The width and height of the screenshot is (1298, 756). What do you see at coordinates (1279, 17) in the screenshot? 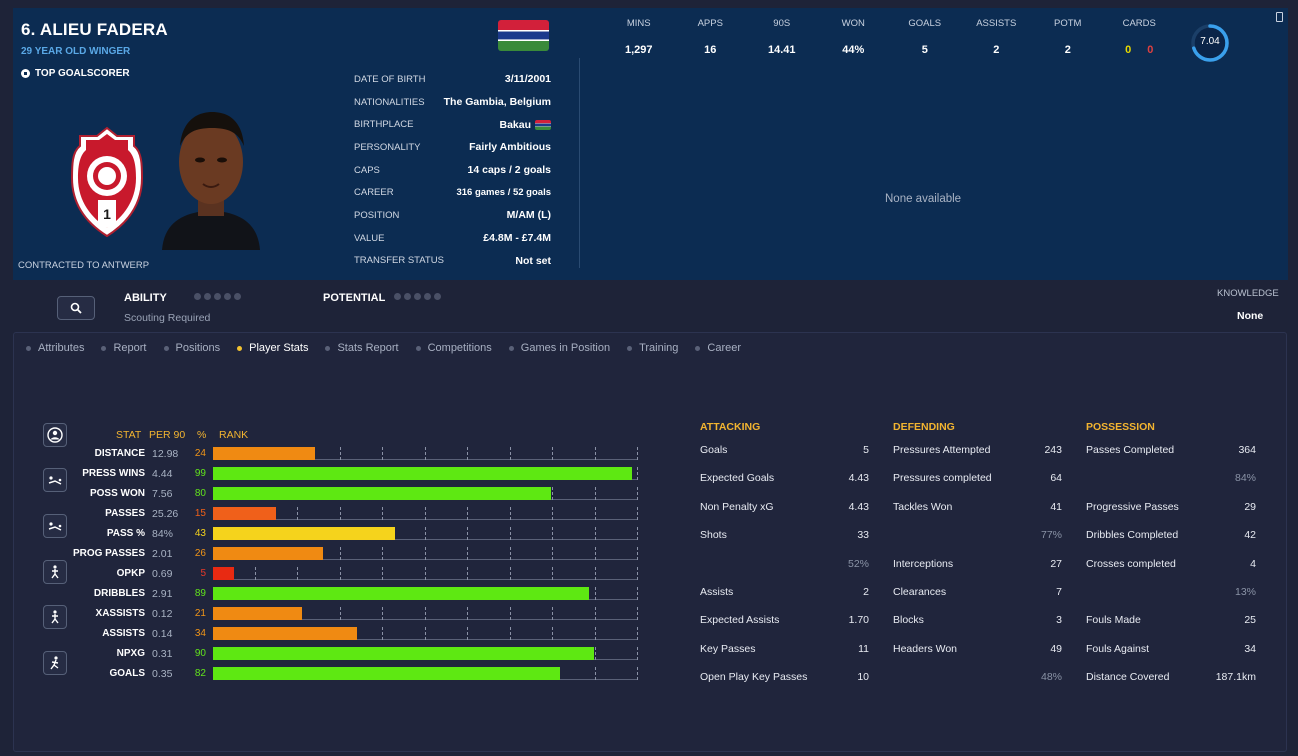
I see `clipboard-icon` at bounding box center [1279, 17].